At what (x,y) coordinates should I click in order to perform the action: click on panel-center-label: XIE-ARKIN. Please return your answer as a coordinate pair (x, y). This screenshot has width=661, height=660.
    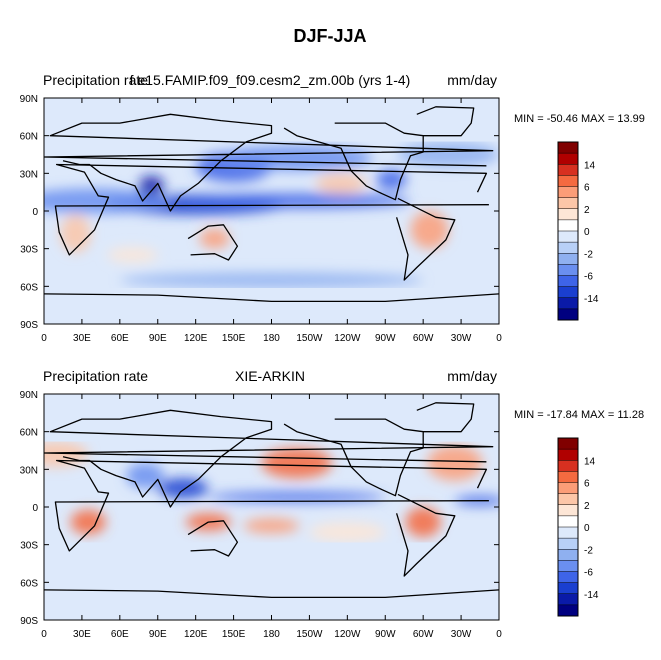
    Looking at the image, I should click on (270, 376).